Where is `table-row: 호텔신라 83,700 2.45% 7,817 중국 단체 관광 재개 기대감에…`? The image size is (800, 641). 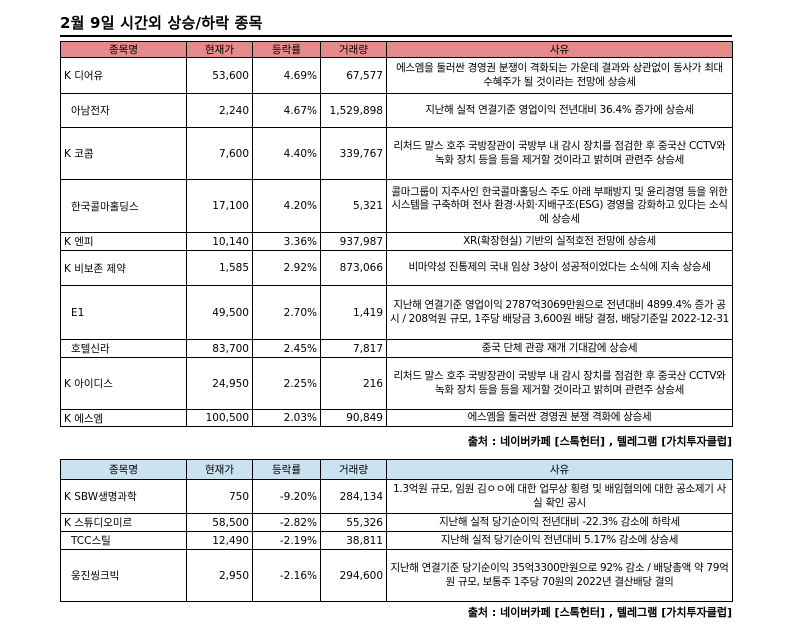
table-row: 호텔신라 83,700 2.45% 7,817 중국 단체 관광 재개 기대감에… is located at coordinates (396, 348).